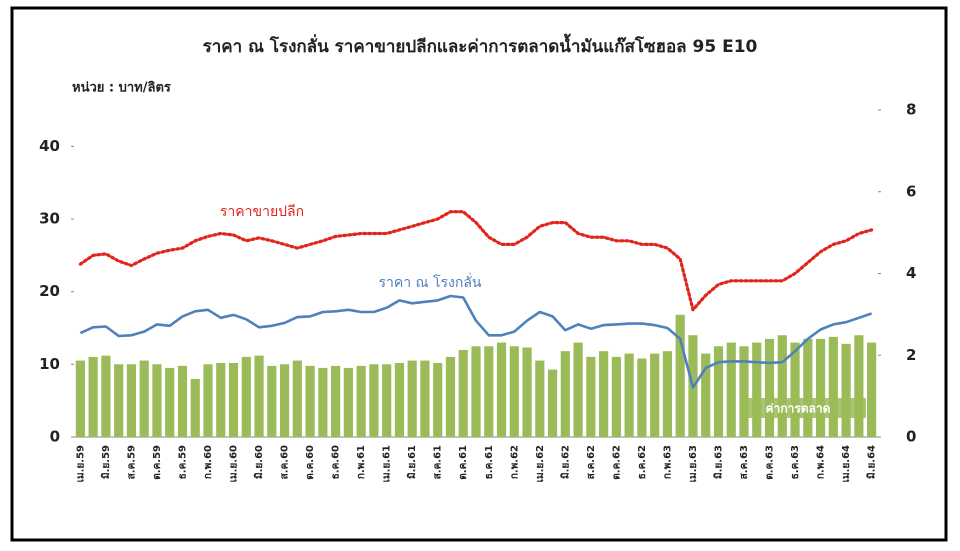 The height and width of the screenshot is (551, 960). What do you see at coordinates (234, 463) in the screenshot?
I see `x-tick-label: เม.ย.60` at bounding box center [234, 463].